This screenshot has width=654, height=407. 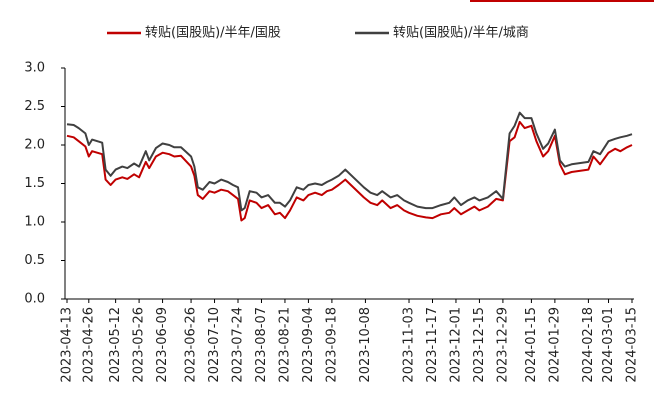 What do you see at coordinates (588, 345) in the screenshot?
I see `x-tick-label: 2024-02-18` at bounding box center [588, 345].